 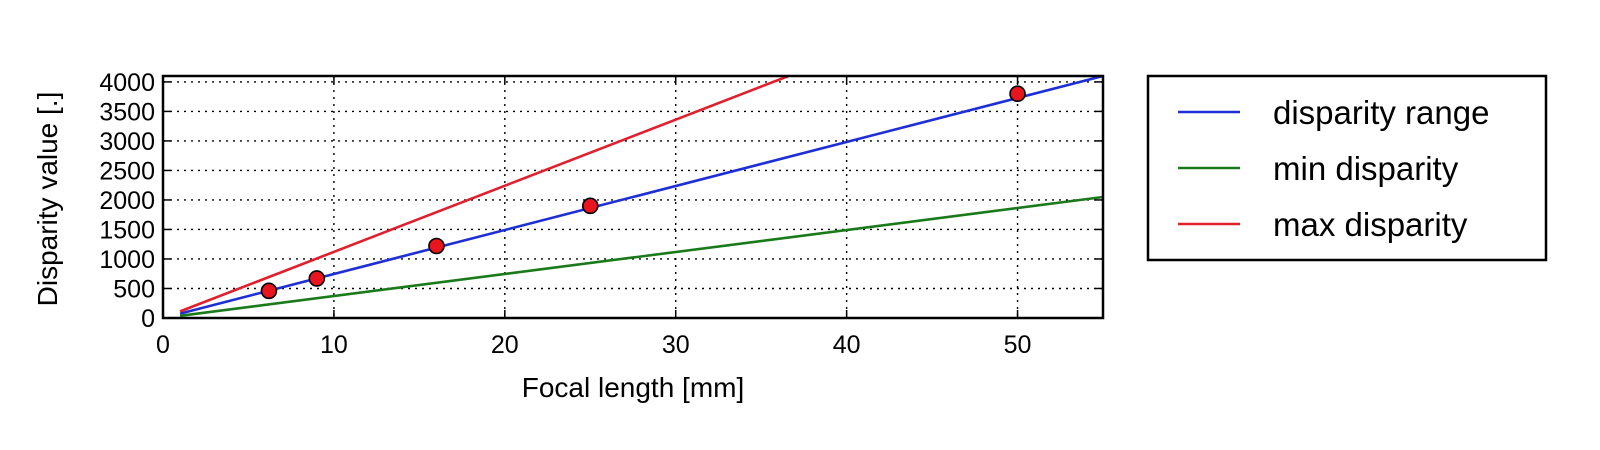 I want to click on y-tick-label: 0, so click(x=148, y=319).